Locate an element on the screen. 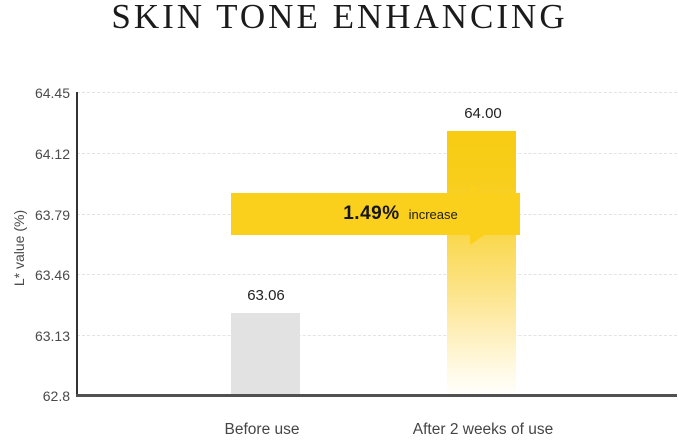 Image resolution: width=679 pixels, height=442 pixels. y-tick-label: 63.46 is located at coordinates (52, 275).